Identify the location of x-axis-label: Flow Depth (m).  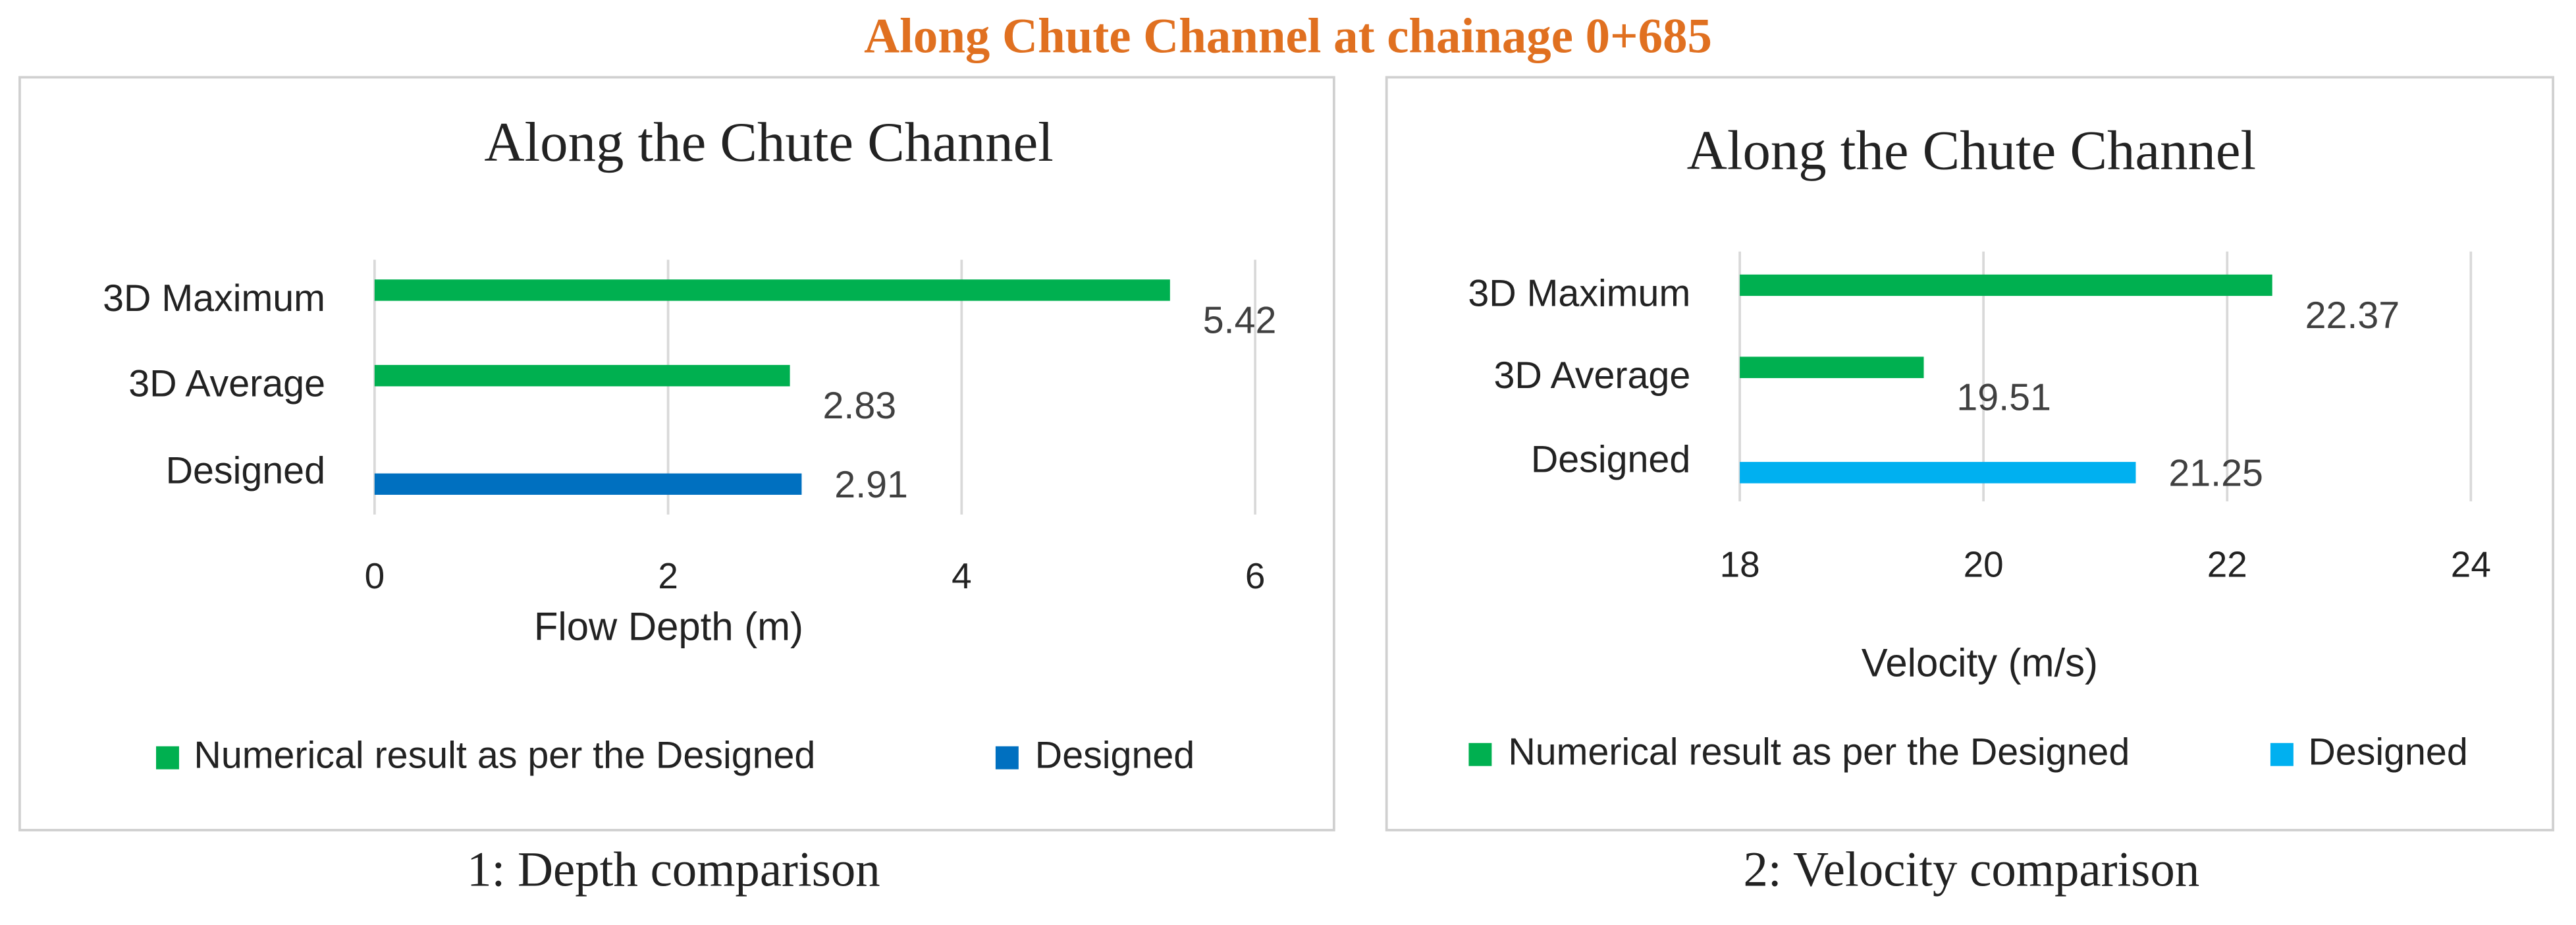
(668, 626).